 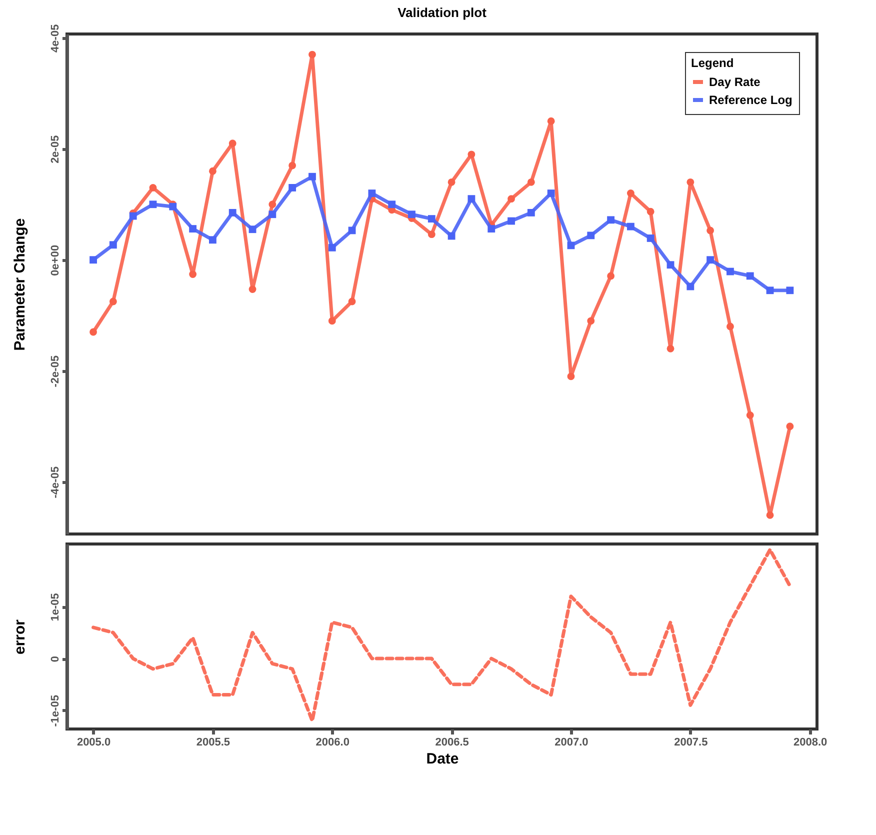 What do you see at coordinates (56, 710) in the screenshot?
I see `y-tick-label: -1e-05` at bounding box center [56, 710].